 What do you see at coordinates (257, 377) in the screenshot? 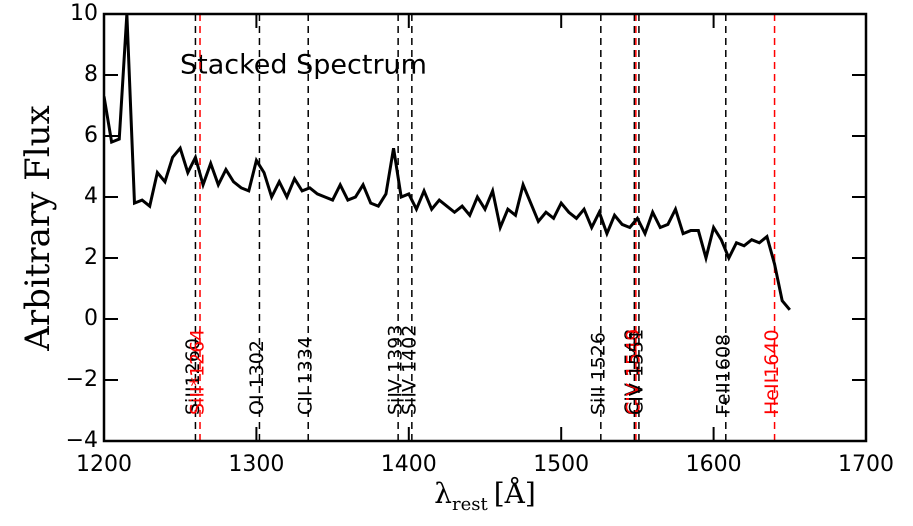
I see `annotation-label: OI 1302` at bounding box center [257, 377].